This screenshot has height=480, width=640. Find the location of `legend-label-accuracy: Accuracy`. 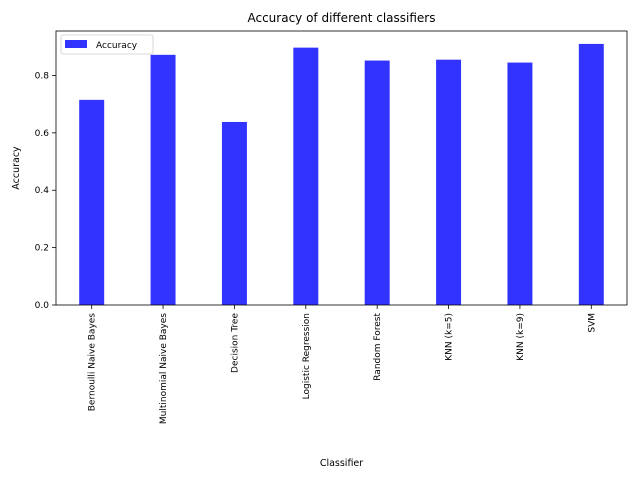

legend-label-accuracy: Accuracy is located at coordinates (117, 46).